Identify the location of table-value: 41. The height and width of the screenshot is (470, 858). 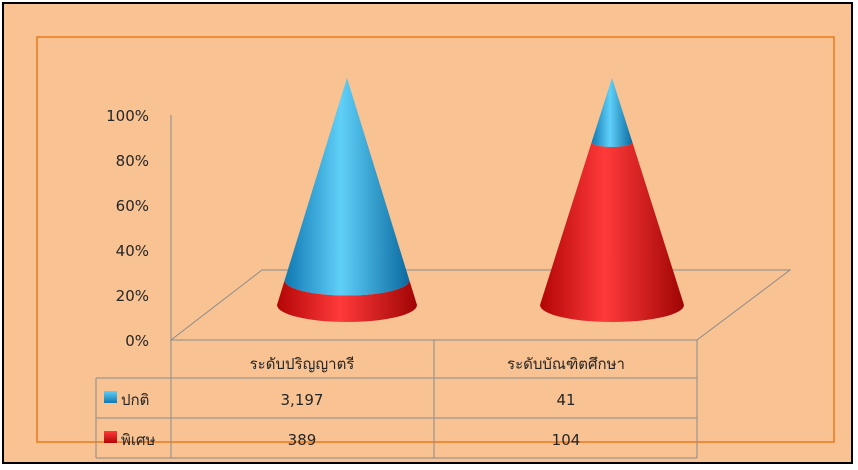
(565, 400).